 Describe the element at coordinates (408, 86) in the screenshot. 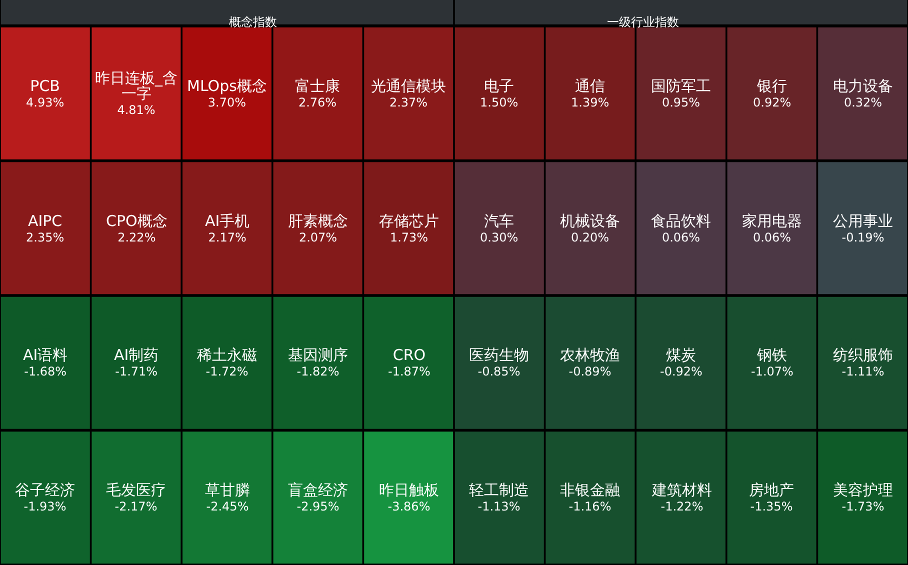

I see `category-label: 光通信模块` at that location.